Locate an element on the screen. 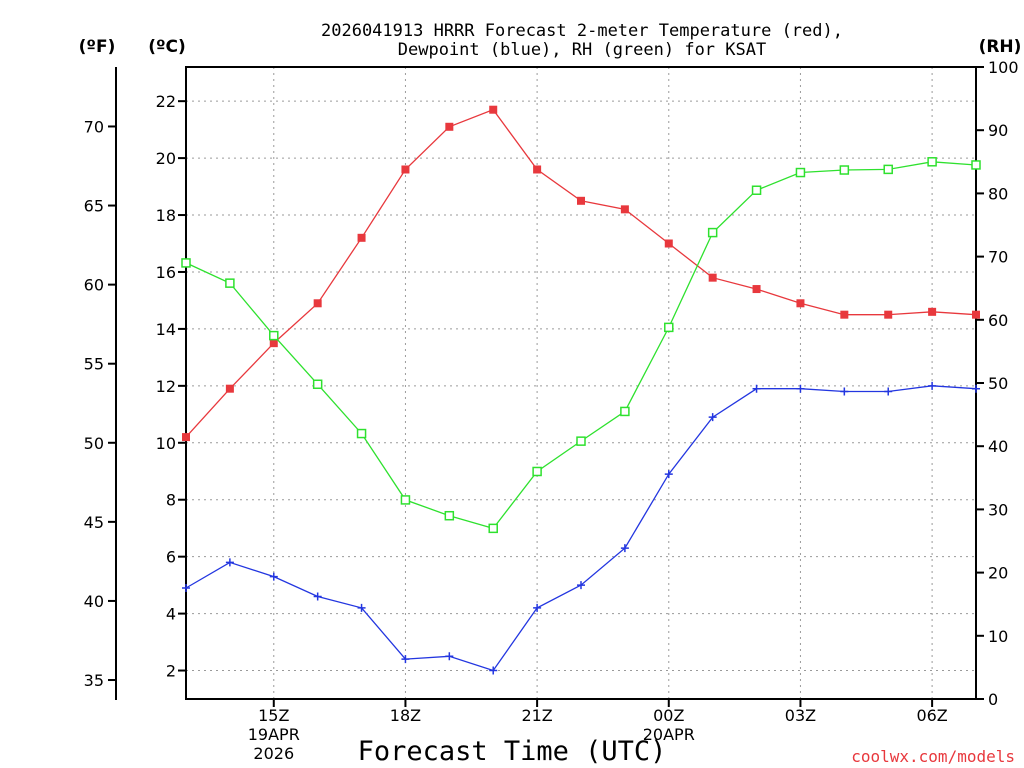  fahrenheit-tick-label: 70 is located at coordinates (94, 126).